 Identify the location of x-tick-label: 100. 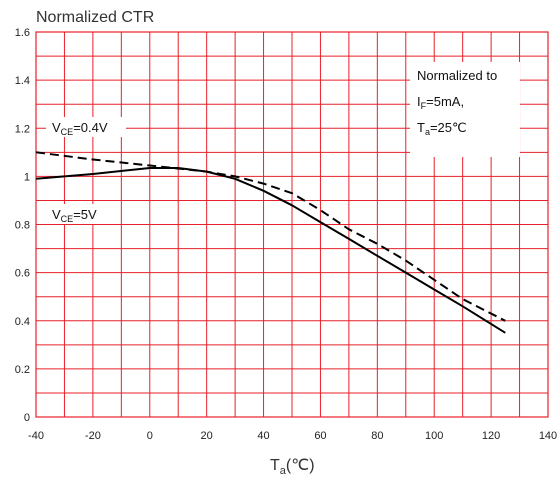
(434, 436).